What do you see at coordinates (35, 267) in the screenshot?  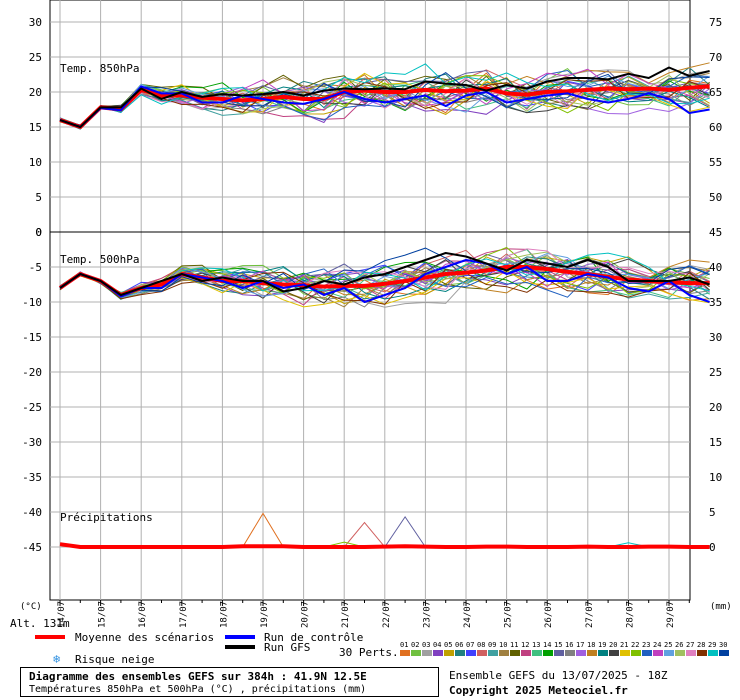 I see `y-tick-500: -5` at bounding box center [35, 267].